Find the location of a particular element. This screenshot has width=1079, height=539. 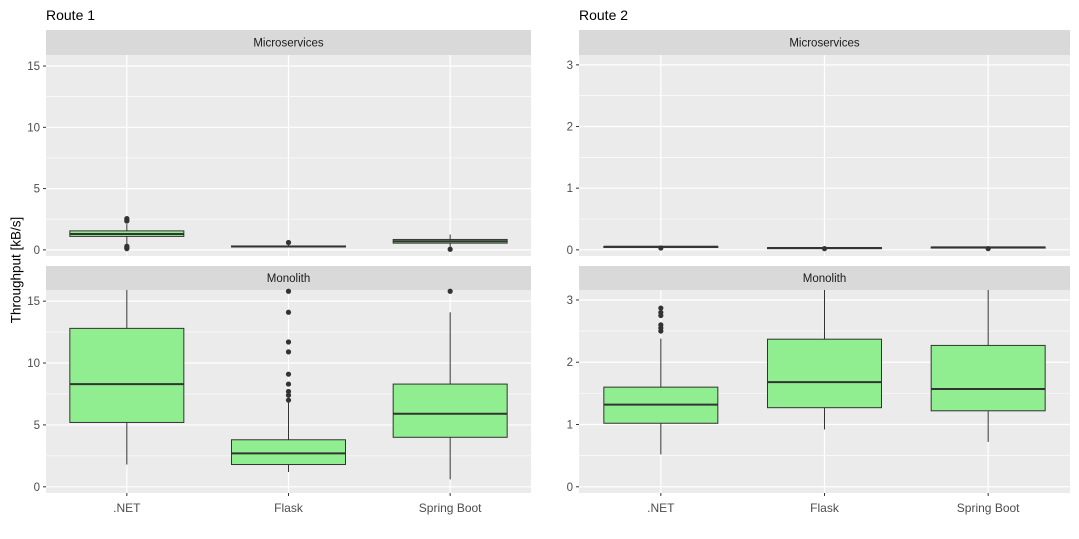

route2-microservices-box-flask is located at coordinates (824, 249).